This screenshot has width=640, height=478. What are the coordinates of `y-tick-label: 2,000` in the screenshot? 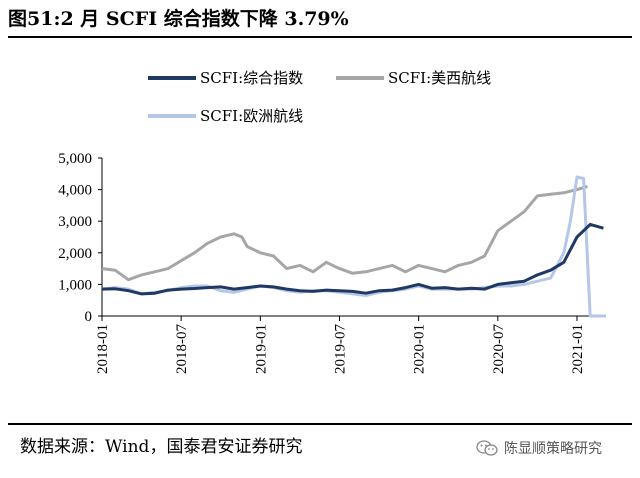 It's located at (75, 254).